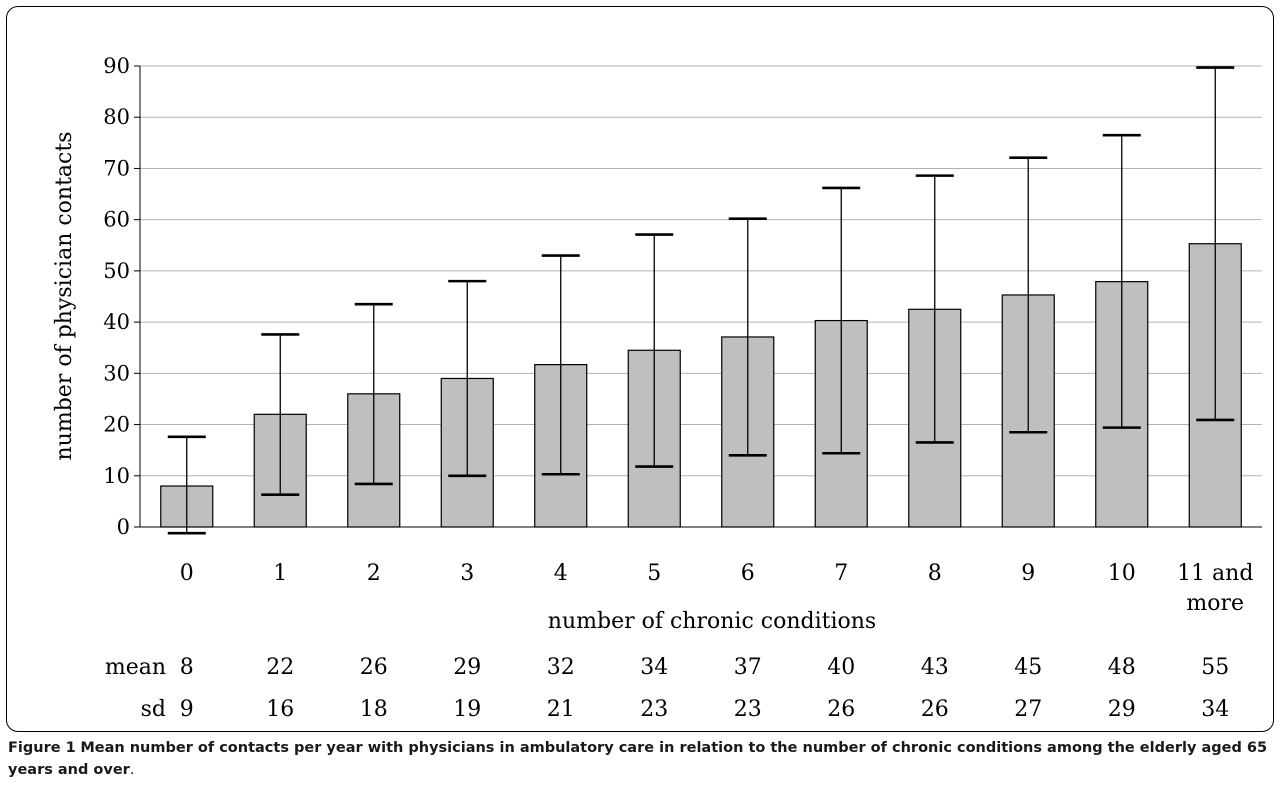  Describe the element at coordinates (116, 373) in the screenshot. I see `y-tick-label-30: 30` at that location.